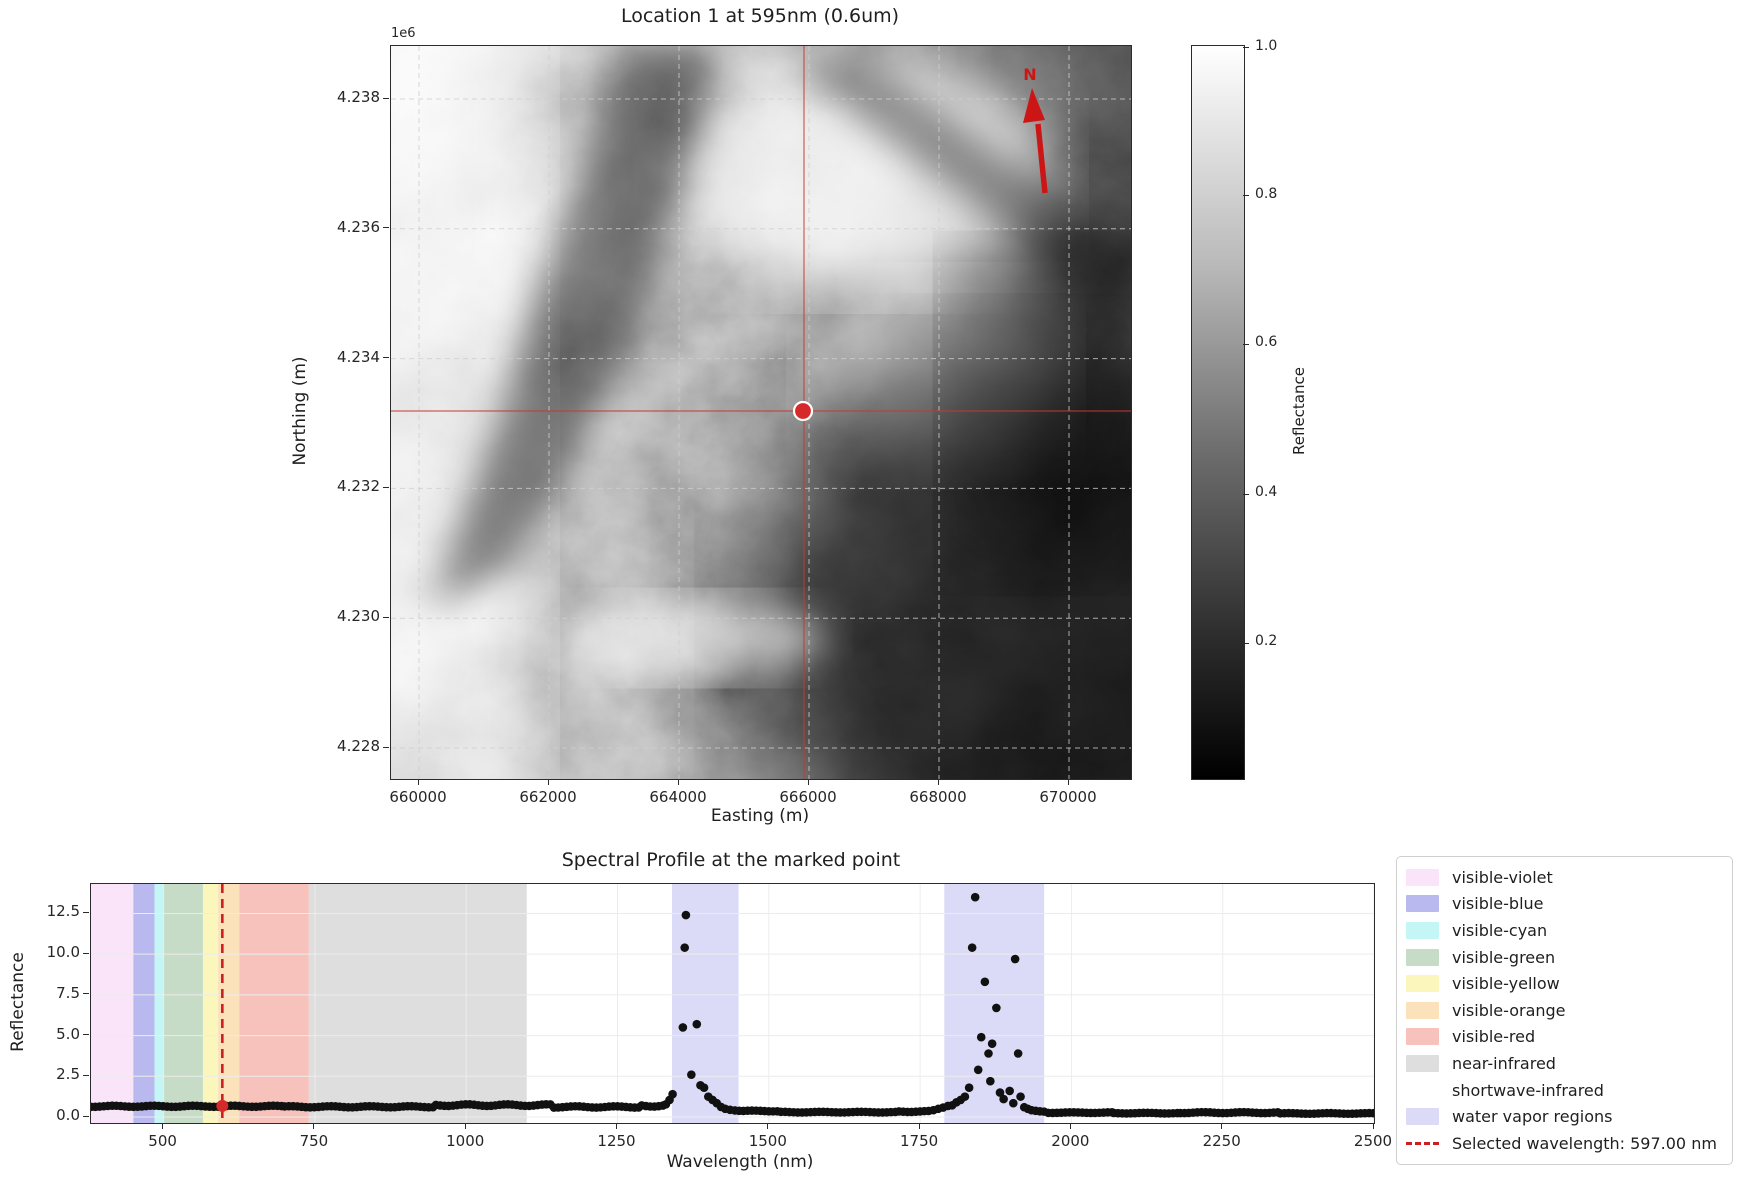  I want to click on legend-item-label: visible-orange, so click(1509, 1010).